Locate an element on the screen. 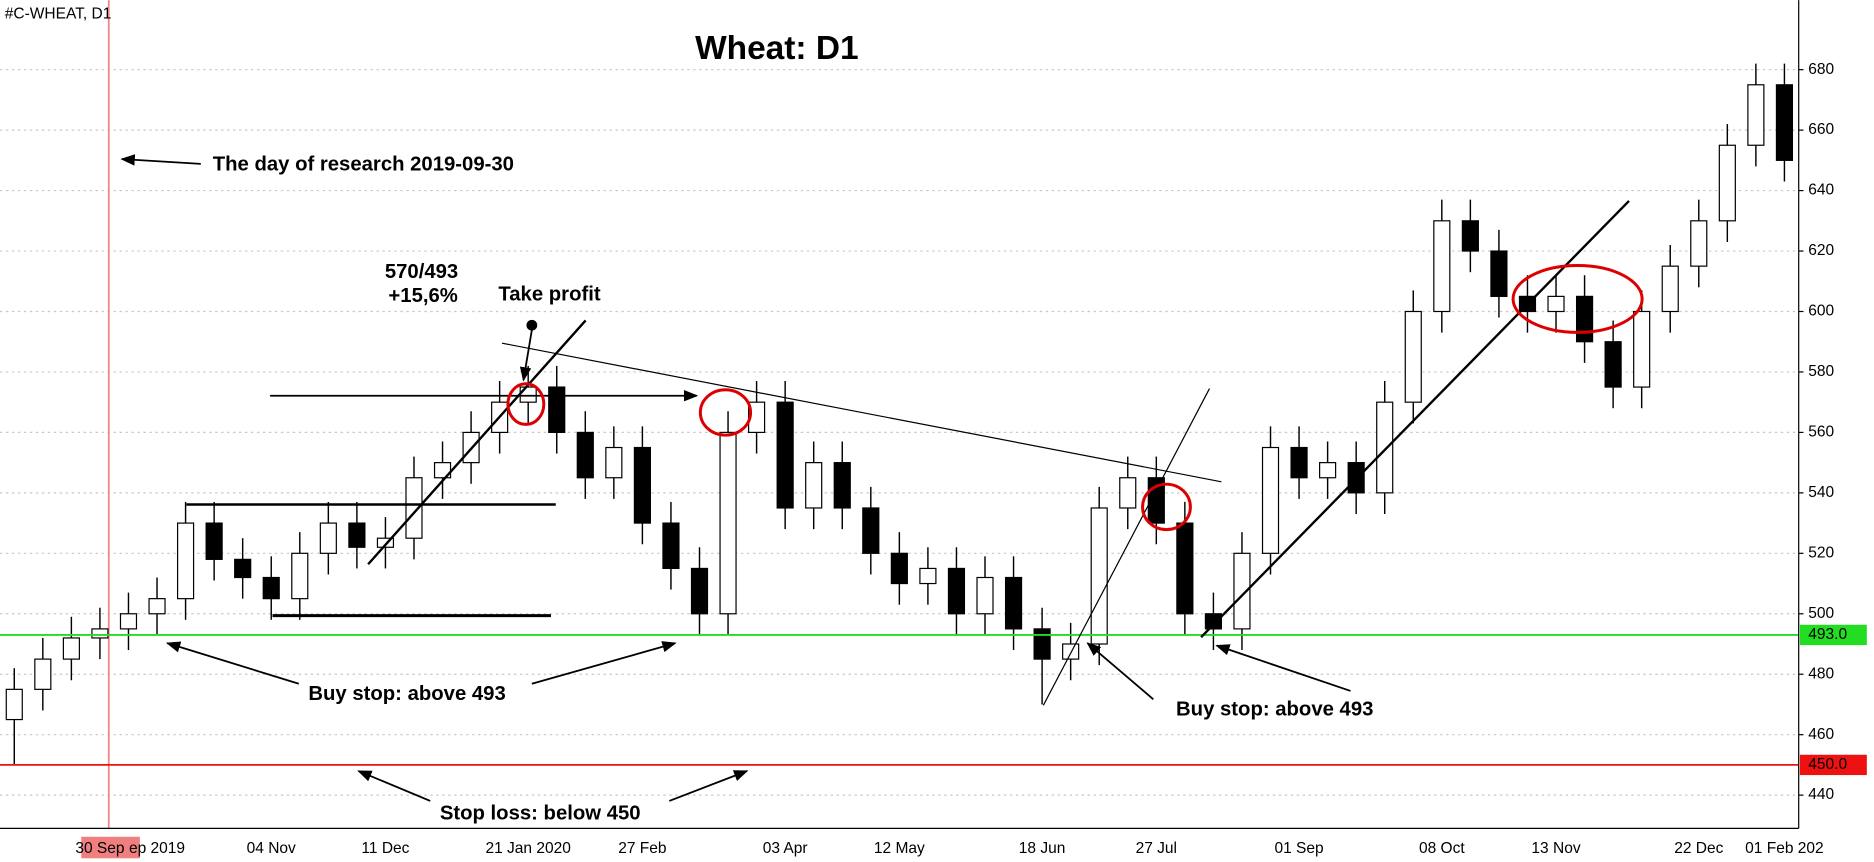 The image size is (1874, 862). x-tick-label: 30 Sep is located at coordinates (99, 848).